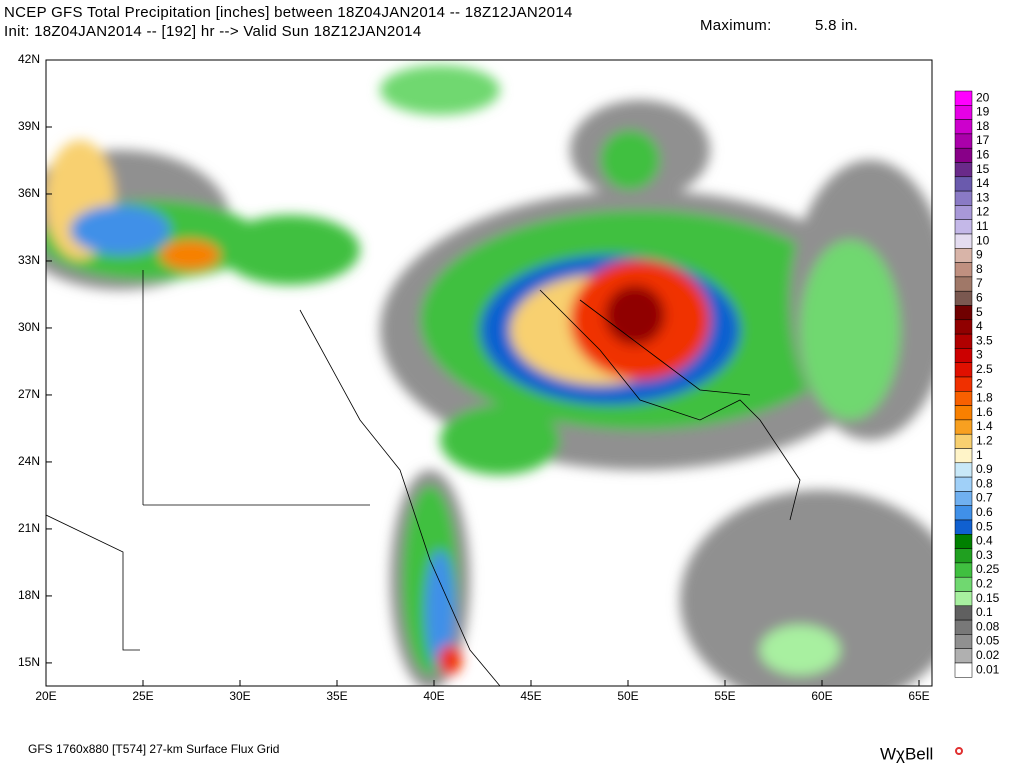 The image size is (1024, 773). I want to click on legend-label: 0.01, so click(988, 669).